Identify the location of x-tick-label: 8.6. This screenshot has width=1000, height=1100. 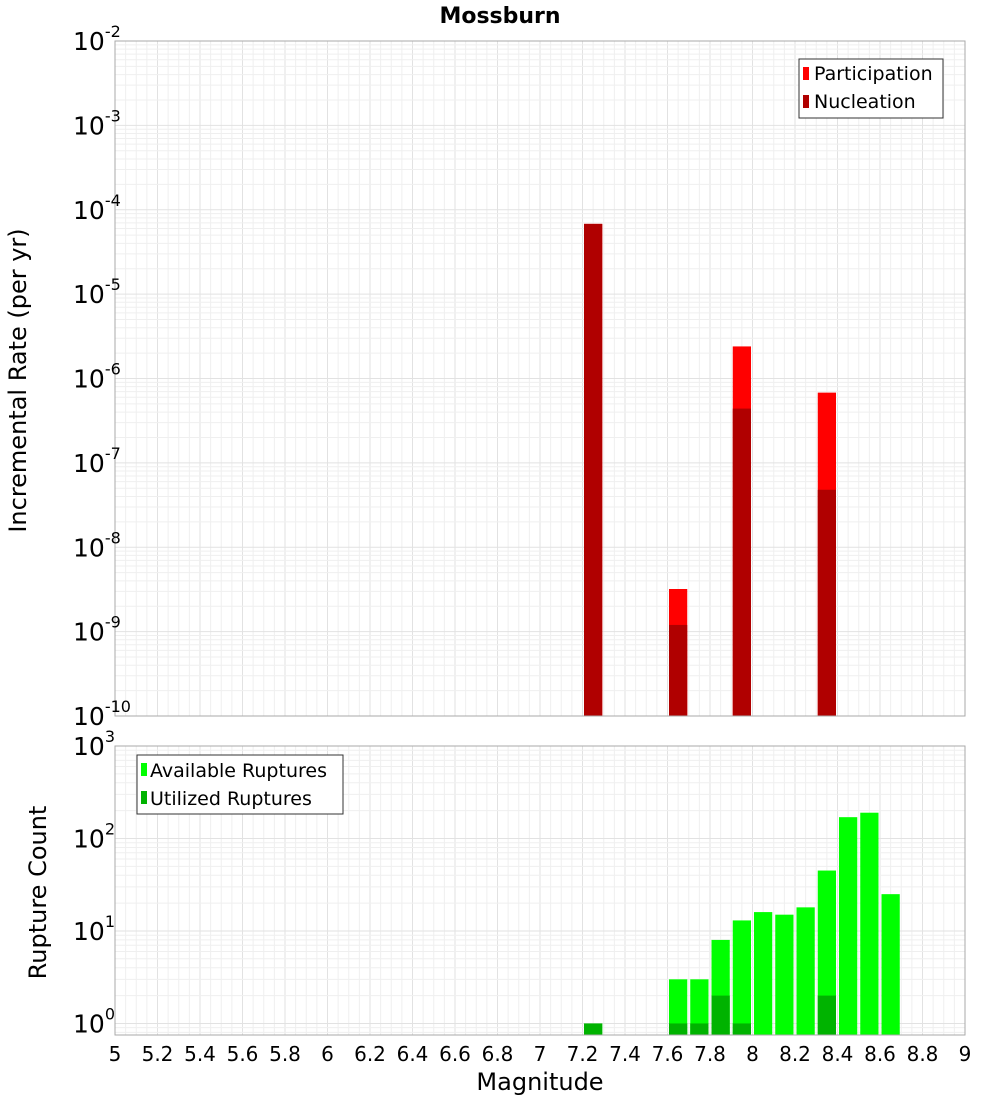
(880, 1054).